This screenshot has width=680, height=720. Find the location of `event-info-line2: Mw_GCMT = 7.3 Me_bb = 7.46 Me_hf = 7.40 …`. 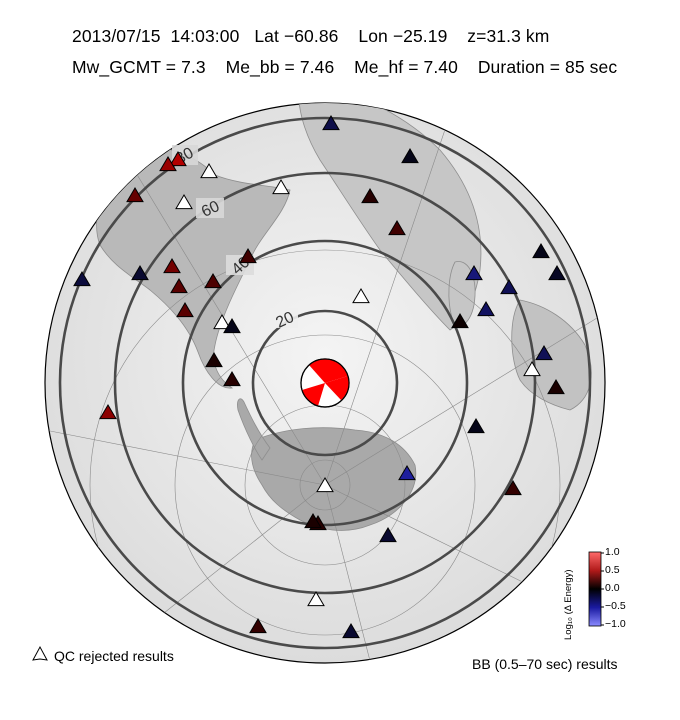

event-info-line2: Mw_GCMT = 7.3 Me_bb = 7.46 Me_hf = 7.40 … is located at coordinates (345, 67).